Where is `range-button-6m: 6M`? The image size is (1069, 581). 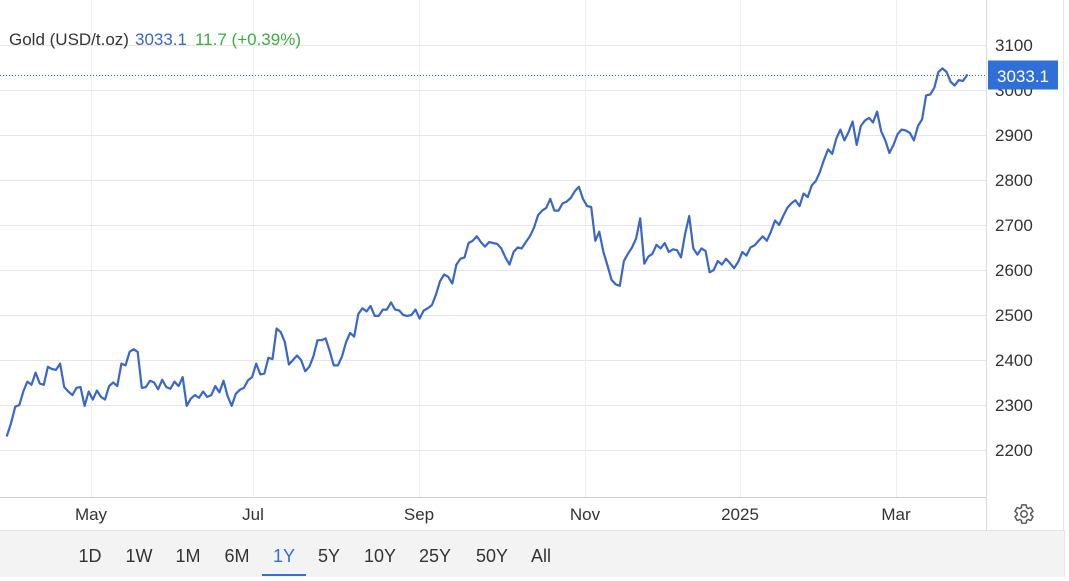
range-button-6m: 6M is located at coordinates (237, 556).